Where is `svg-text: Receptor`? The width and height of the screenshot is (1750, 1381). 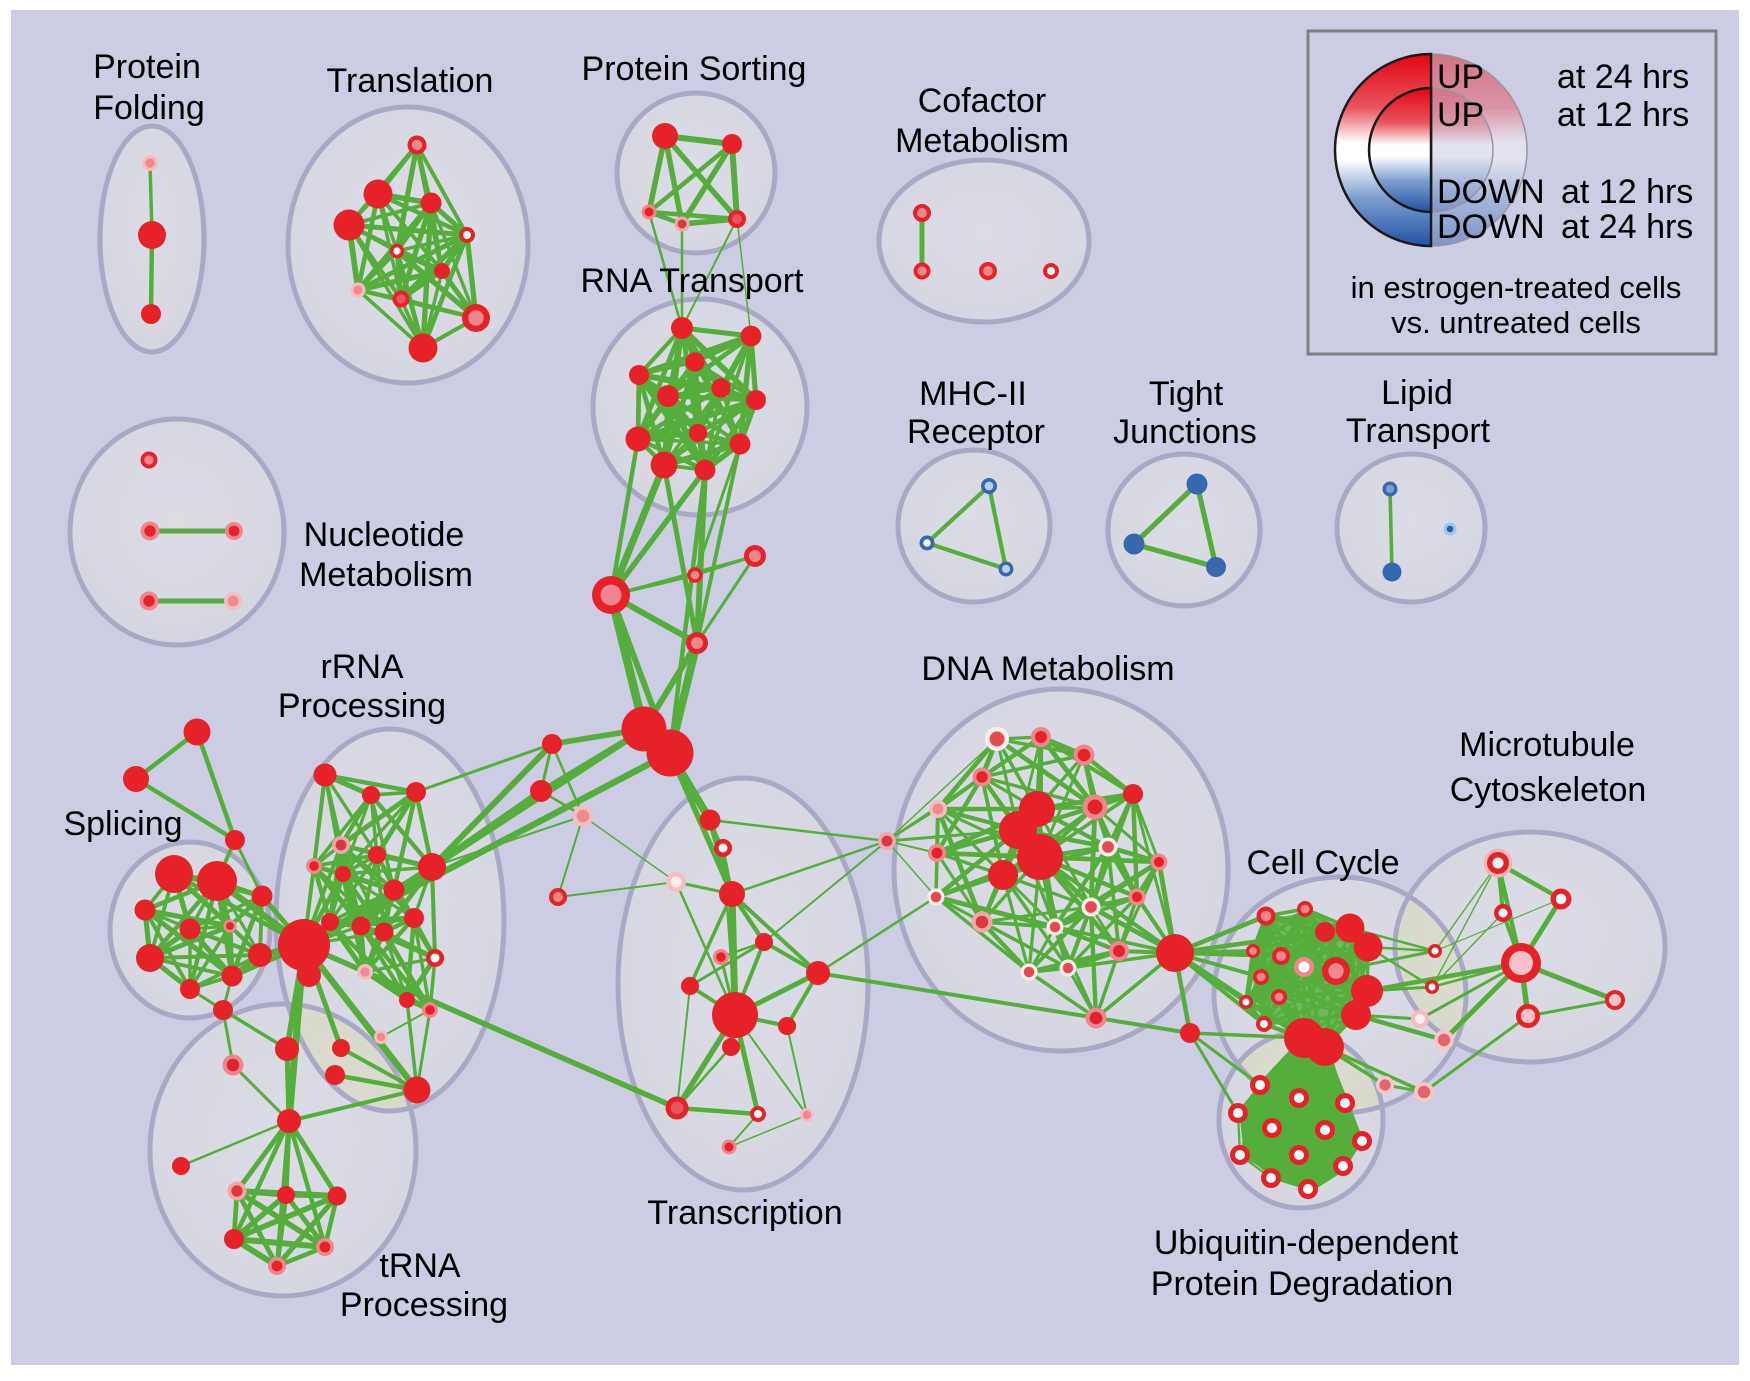 svg-text: Receptor is located at coordinates (976, 432).